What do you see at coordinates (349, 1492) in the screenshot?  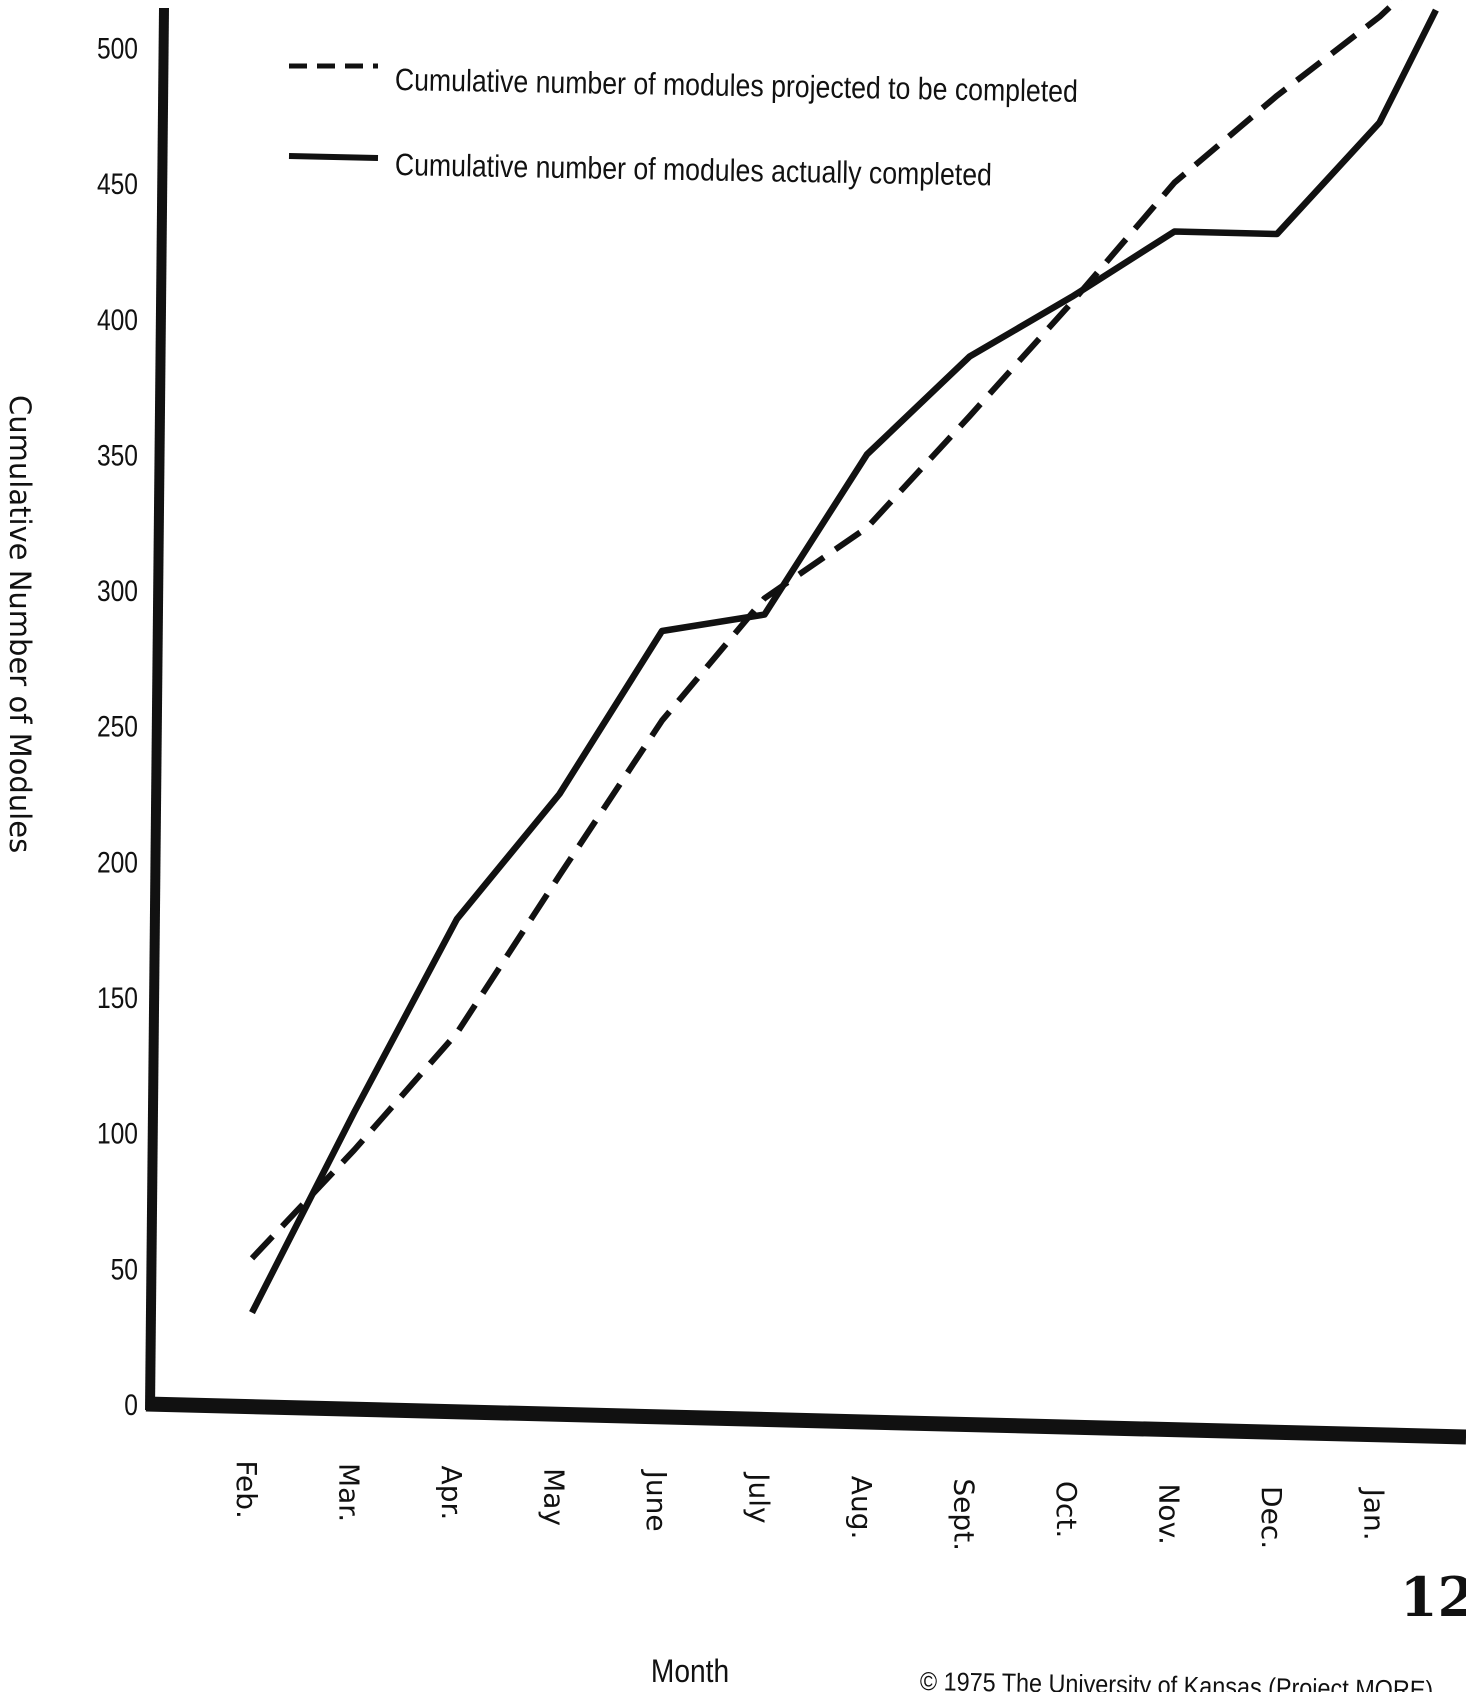 I see `x-tick-label-mar: Mar.` at bounding box center [349, 1492].